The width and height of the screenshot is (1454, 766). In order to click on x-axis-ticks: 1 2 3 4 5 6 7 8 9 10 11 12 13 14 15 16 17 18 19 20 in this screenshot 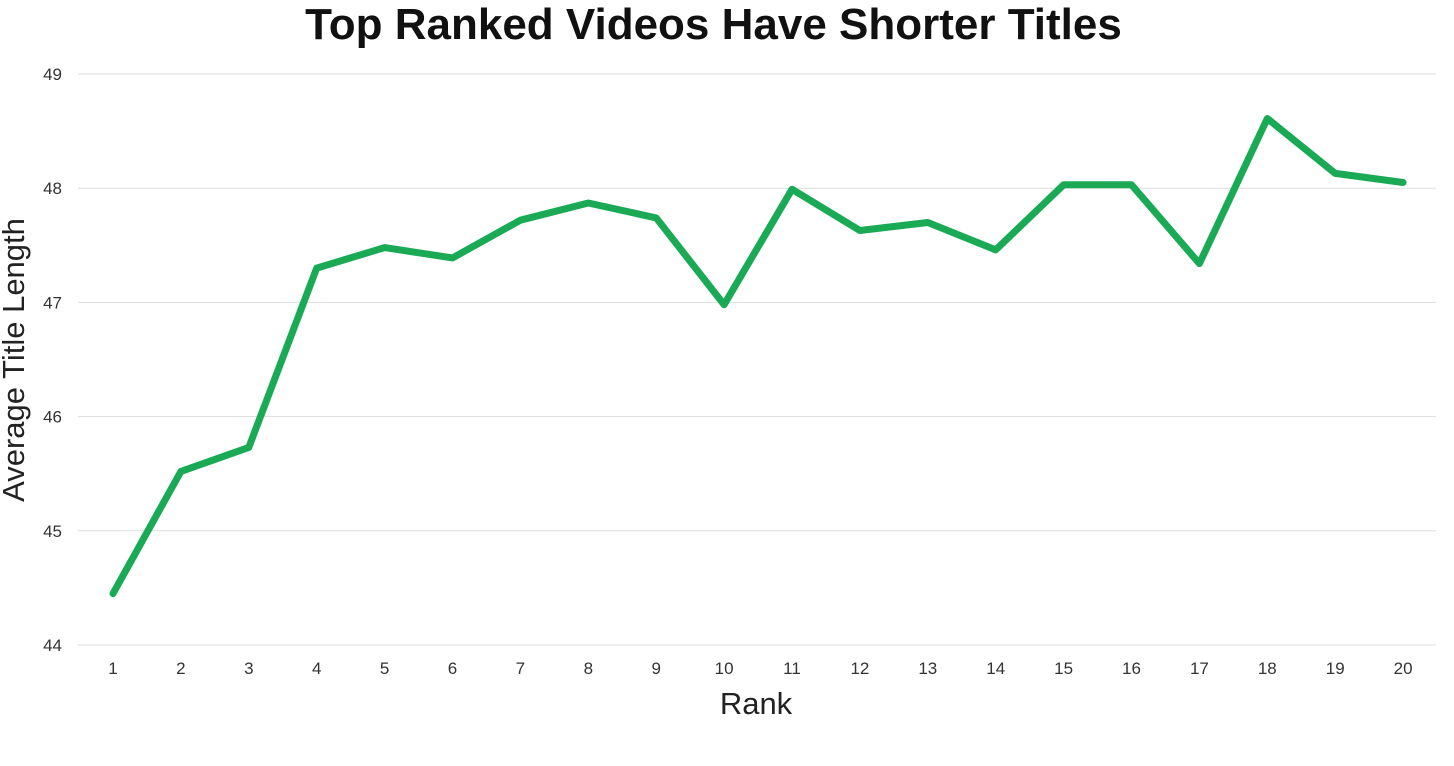, I will do `click(760, 668)`.